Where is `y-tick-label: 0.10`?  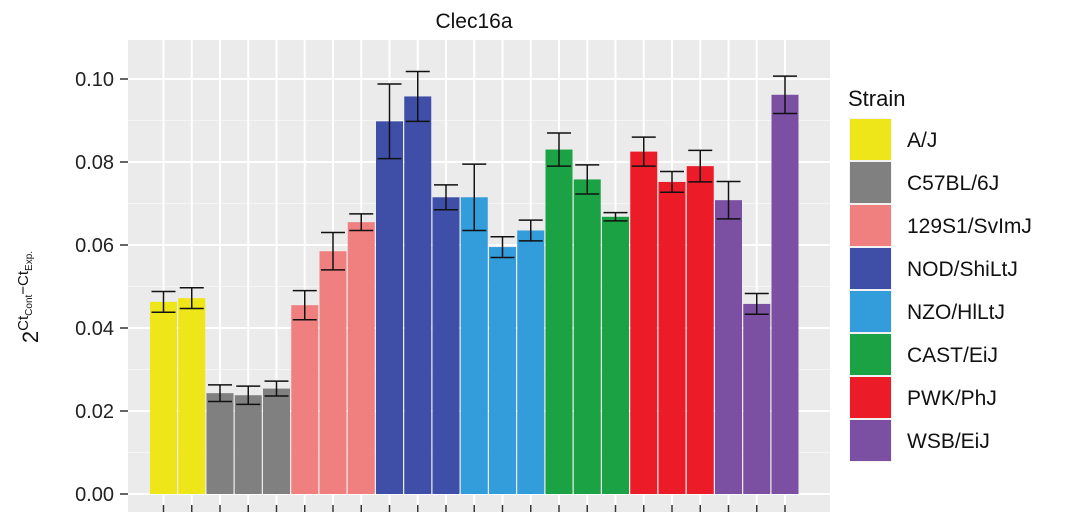 y-tick-label: 0.10 is located at coordinates (94, 80).